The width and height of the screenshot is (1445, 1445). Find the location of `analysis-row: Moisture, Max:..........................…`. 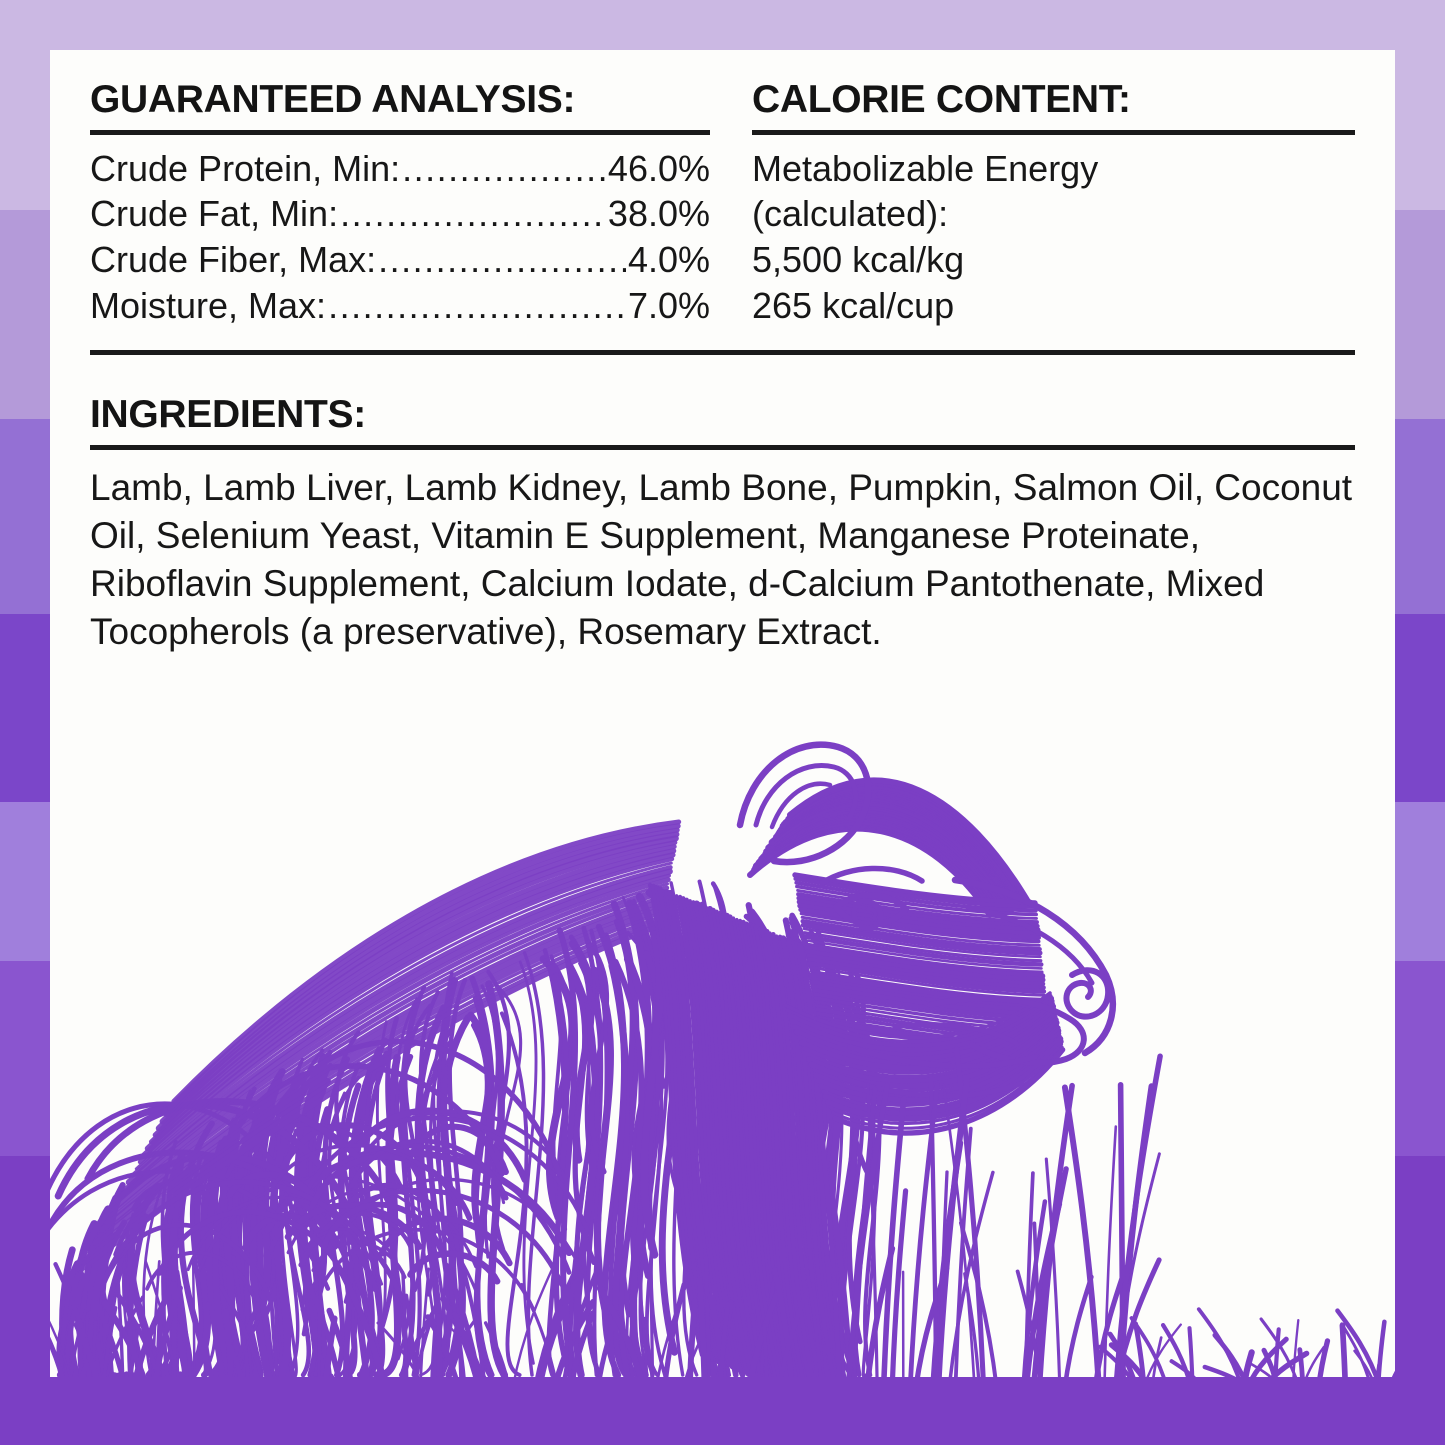

analysis-row: Moisture, Max:..........................… is located at coordinates (400, 306).